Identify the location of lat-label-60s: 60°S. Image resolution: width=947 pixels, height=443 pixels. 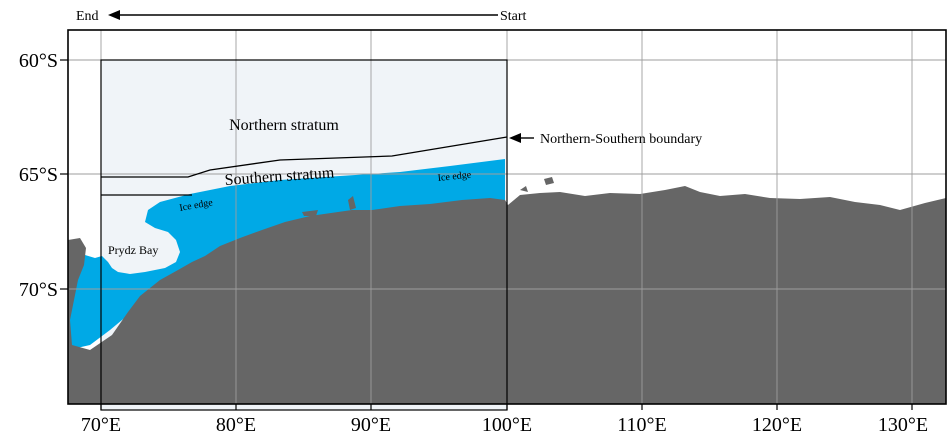
(38, 61).